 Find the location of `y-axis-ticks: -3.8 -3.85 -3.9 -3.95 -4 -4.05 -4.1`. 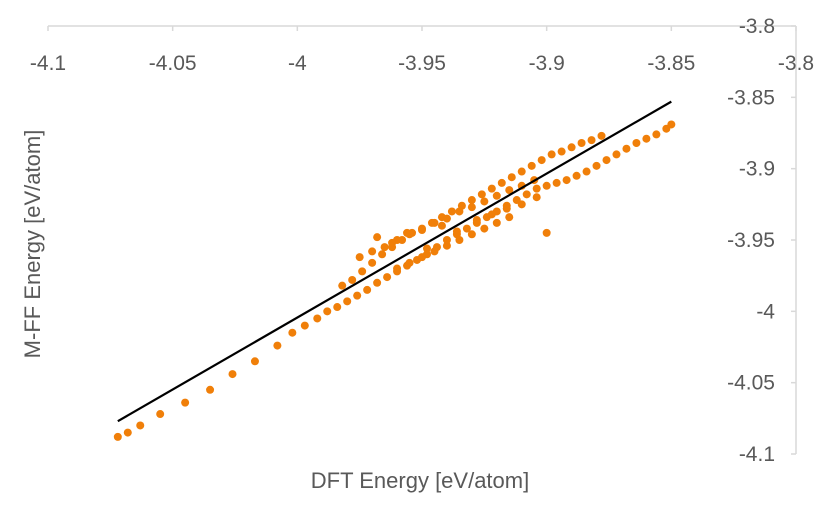

y-axis-ticks: -3.8 -3.85 -3.9 -3.95 -4 -4.05 -4.1 is located at coordinates (761, 240).